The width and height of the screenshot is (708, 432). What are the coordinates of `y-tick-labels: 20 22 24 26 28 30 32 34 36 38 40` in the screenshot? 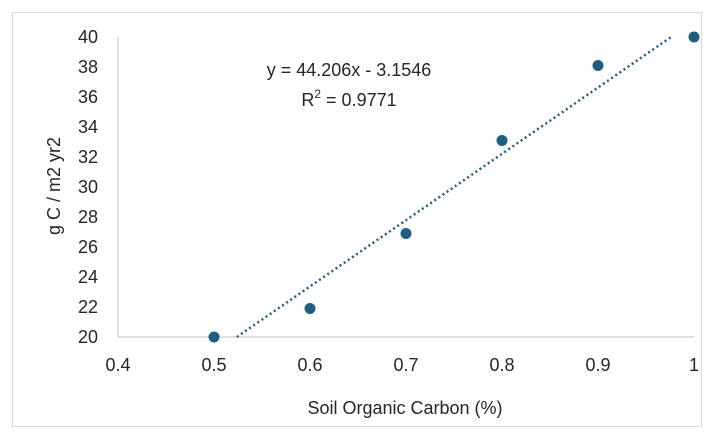 It's located at (88, 187).